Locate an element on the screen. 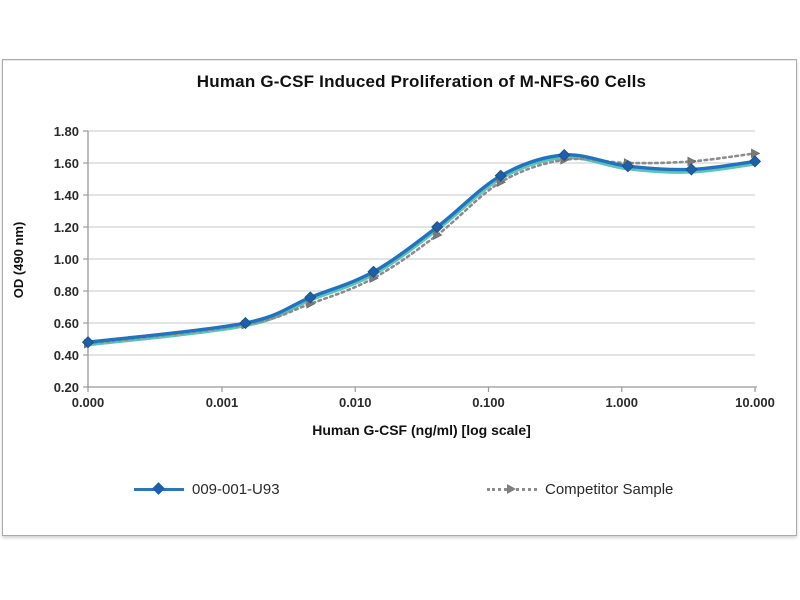 The width and height of the screenshot is (800, 600). x-axis-title: Human G-CSF (ng/ml) [log scale] is located at coordinates (421, 430).